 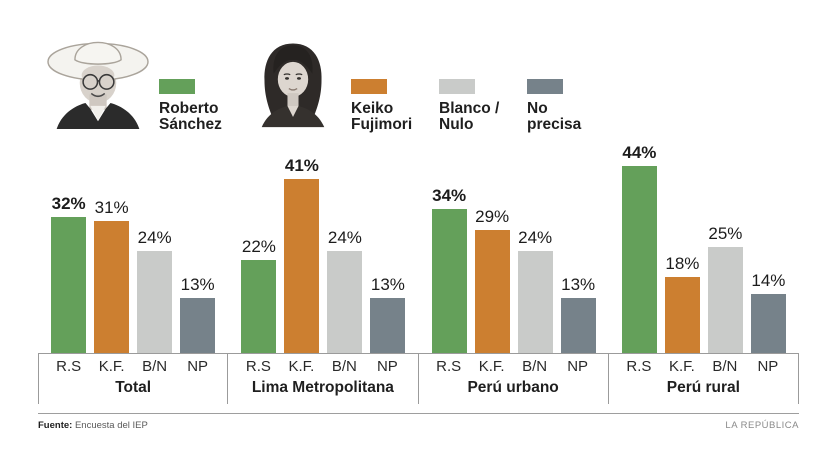 What do you see at coordinates (449, 195) in the screenshot?
I see `value-label-rs: 34%` at bounding box center [449, 195].